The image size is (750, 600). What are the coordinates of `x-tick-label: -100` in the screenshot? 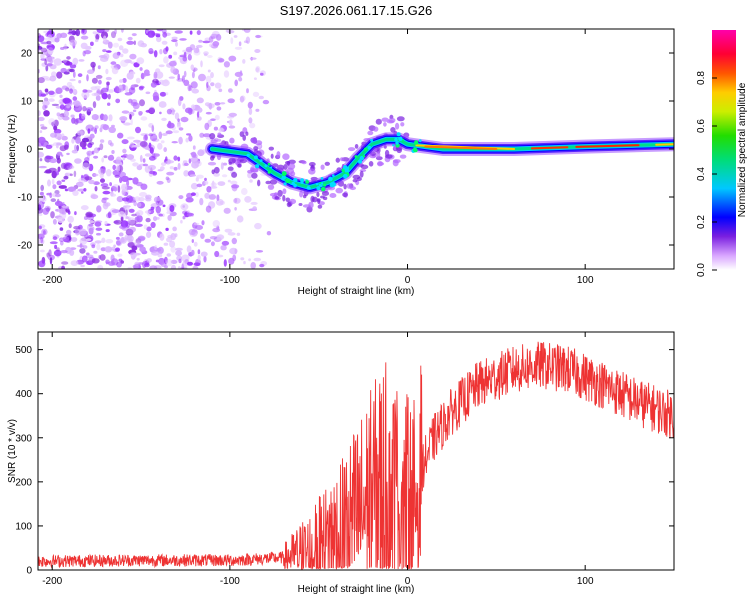 It's located at (230, 280).